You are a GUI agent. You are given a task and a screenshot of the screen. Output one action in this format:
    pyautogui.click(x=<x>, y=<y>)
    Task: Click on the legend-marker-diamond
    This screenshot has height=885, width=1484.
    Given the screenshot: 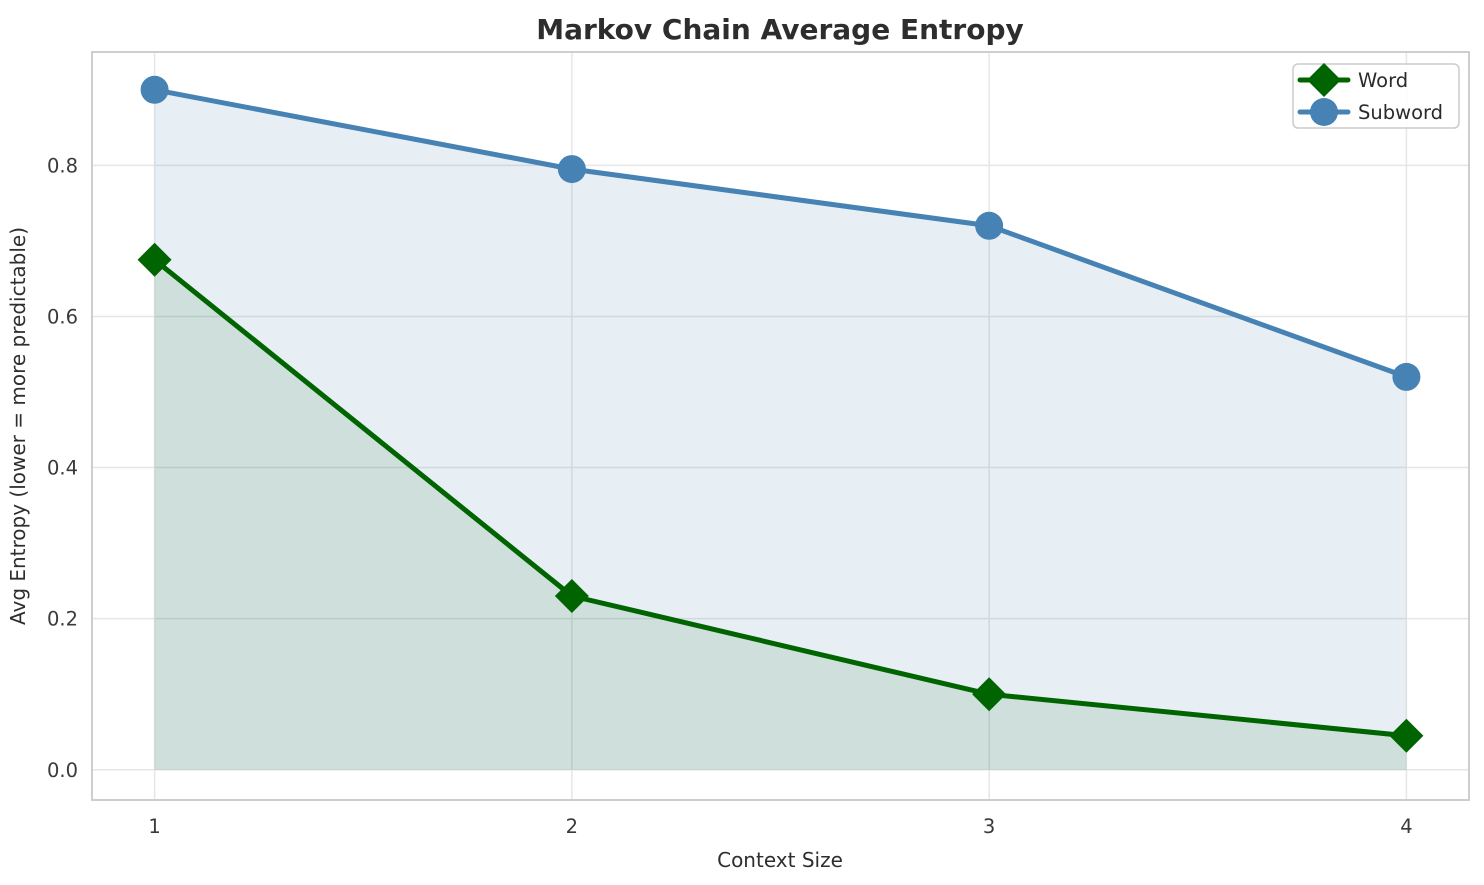 What is the action you would take?
    pyautogui.click(x=1324, y=80)
    